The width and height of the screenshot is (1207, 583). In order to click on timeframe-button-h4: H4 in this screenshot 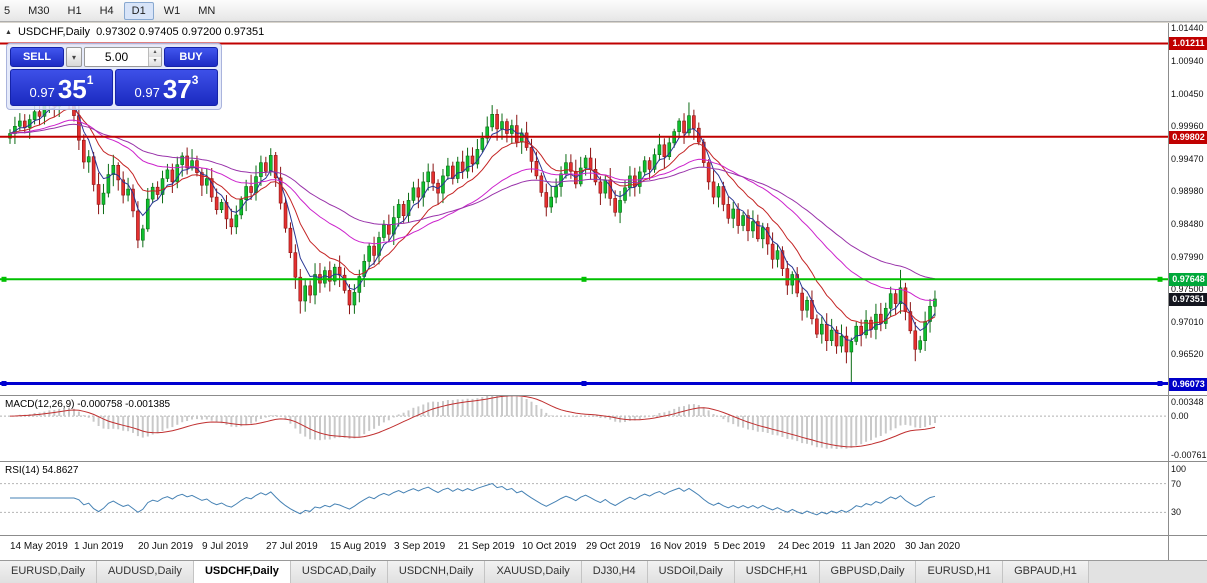, I will do `click(106, 10)`.